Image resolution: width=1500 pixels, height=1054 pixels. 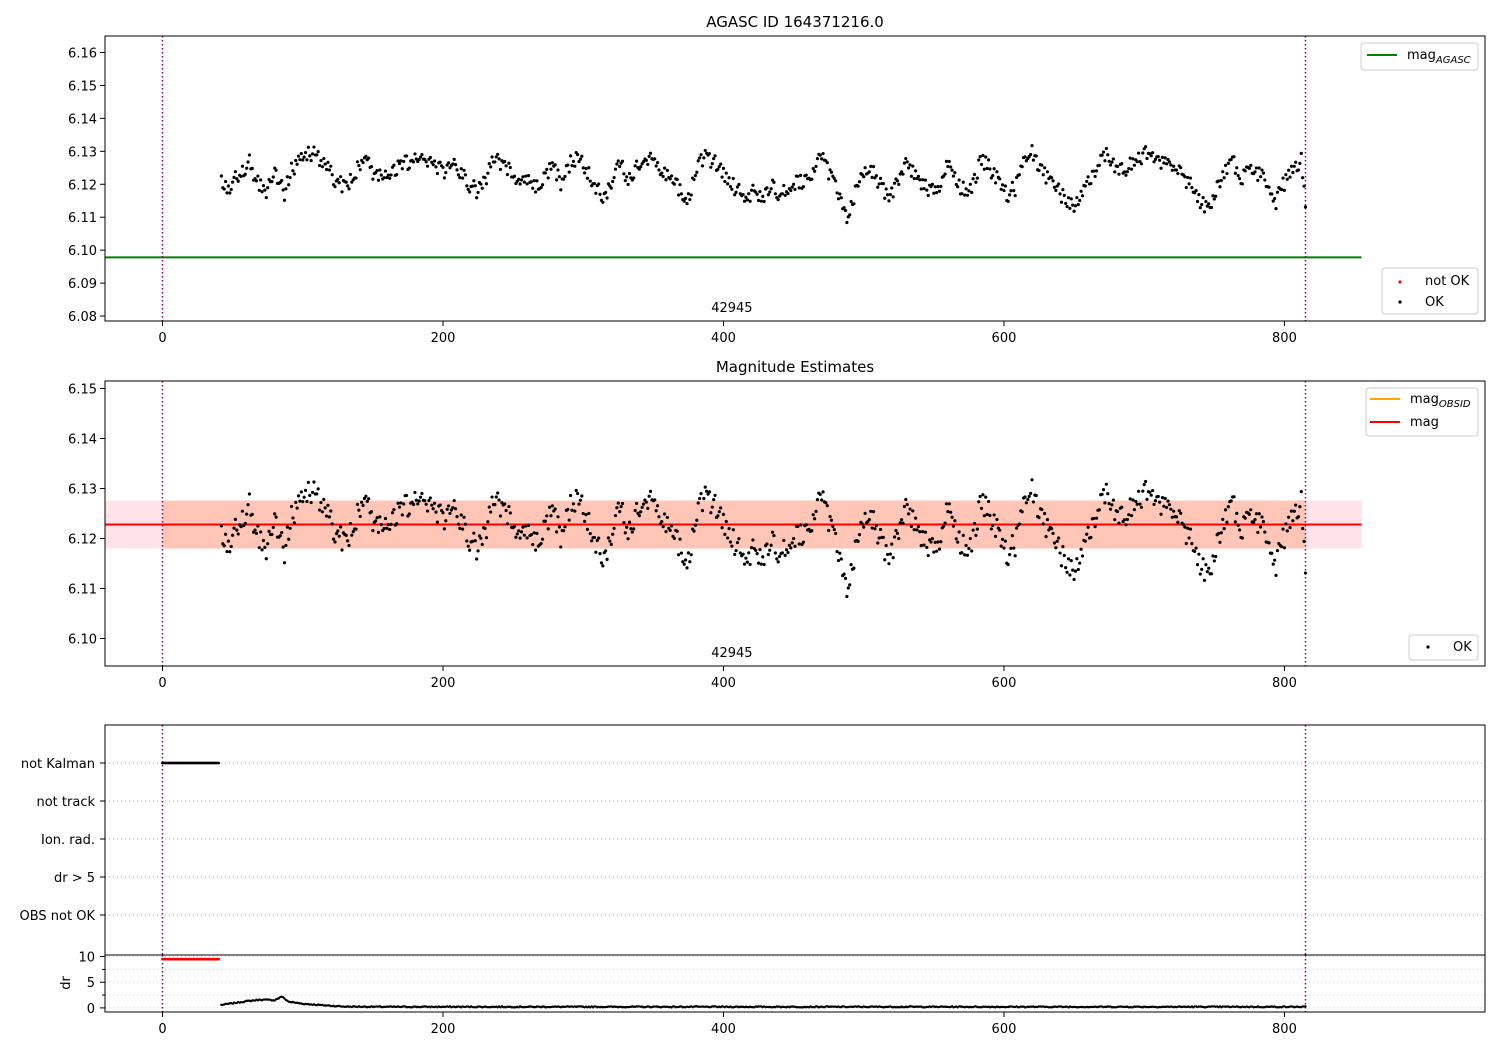 What do you see at coordinates (731, 308) in the screenshot?
I see `obsid-label: 42945` at bounding box center [731, 308].